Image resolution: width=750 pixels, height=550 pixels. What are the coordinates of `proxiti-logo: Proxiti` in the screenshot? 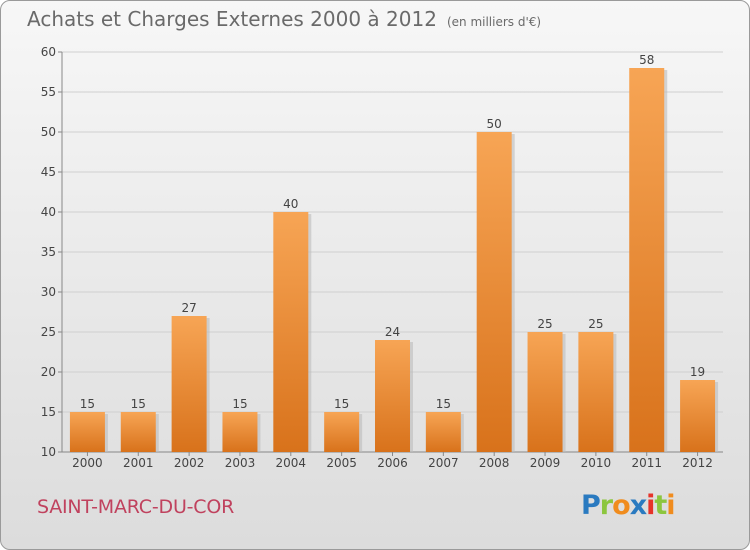 It's located at (628, 505).